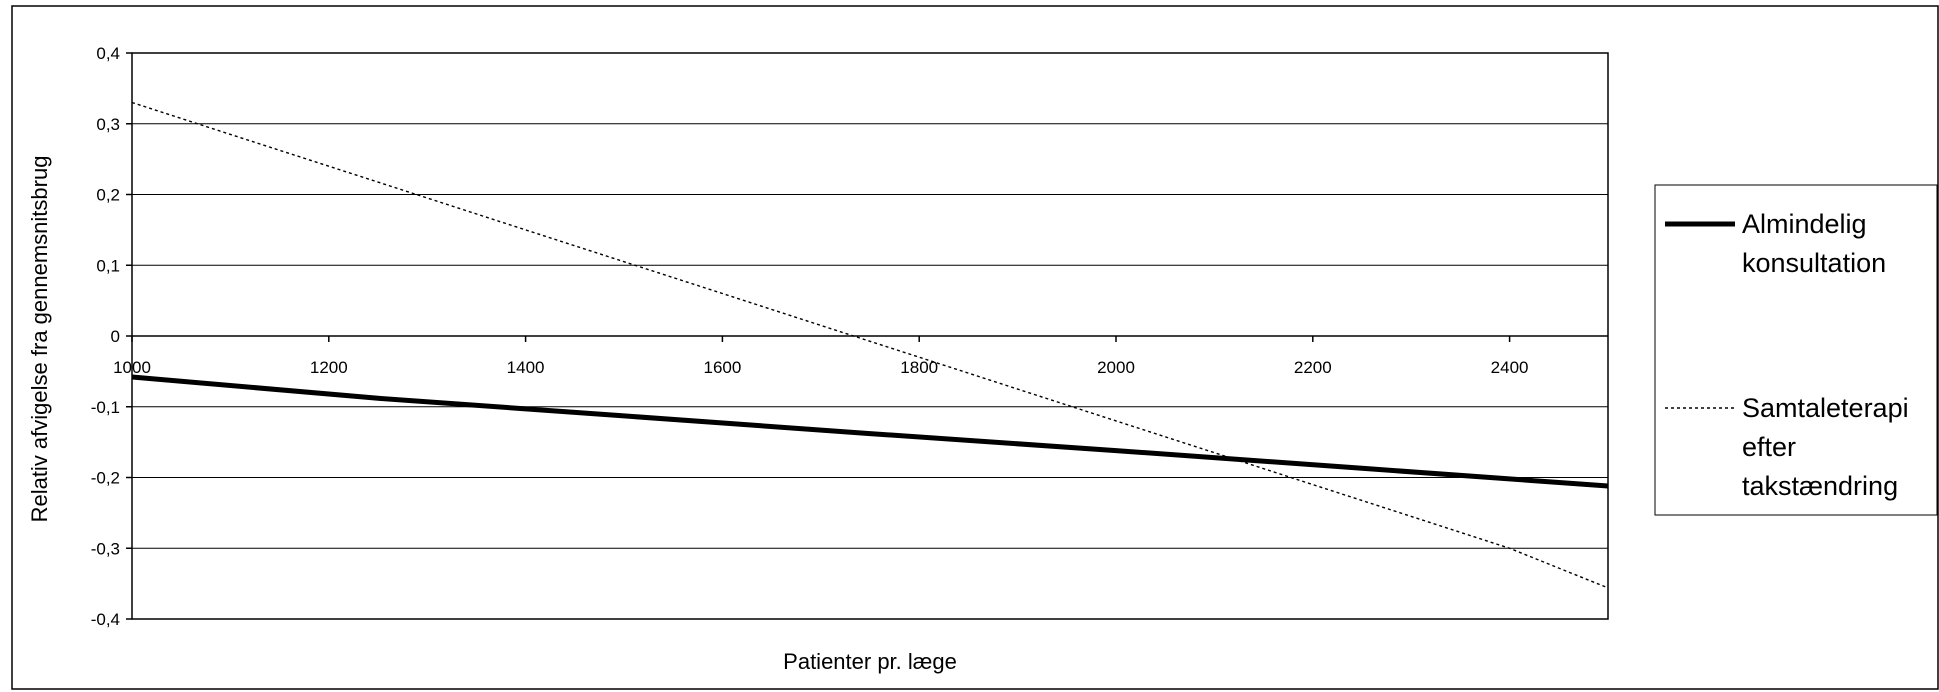 The width and height of the screenshot is (1939, 692). I want to click on x-axis-title: Patienter pr. læge, so click(870, 661).